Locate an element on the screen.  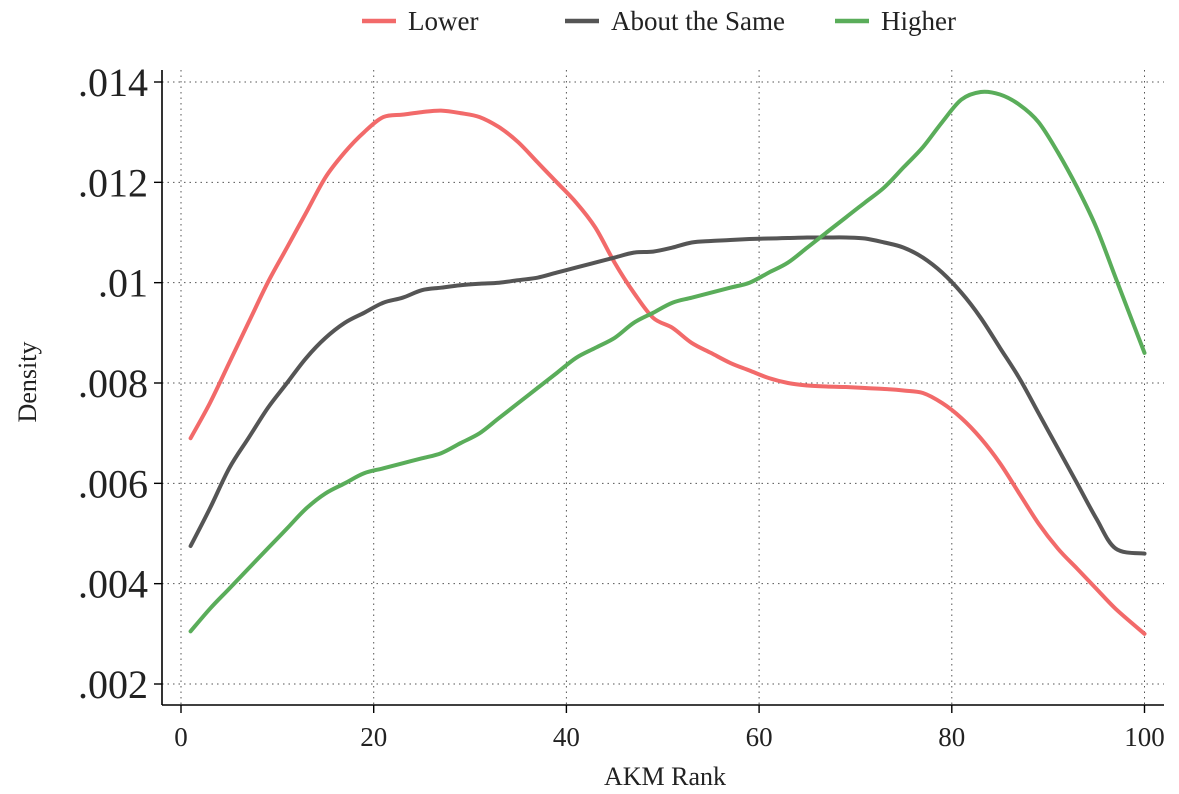
x-tick-label: 40 is located at coordinates (566, 737).